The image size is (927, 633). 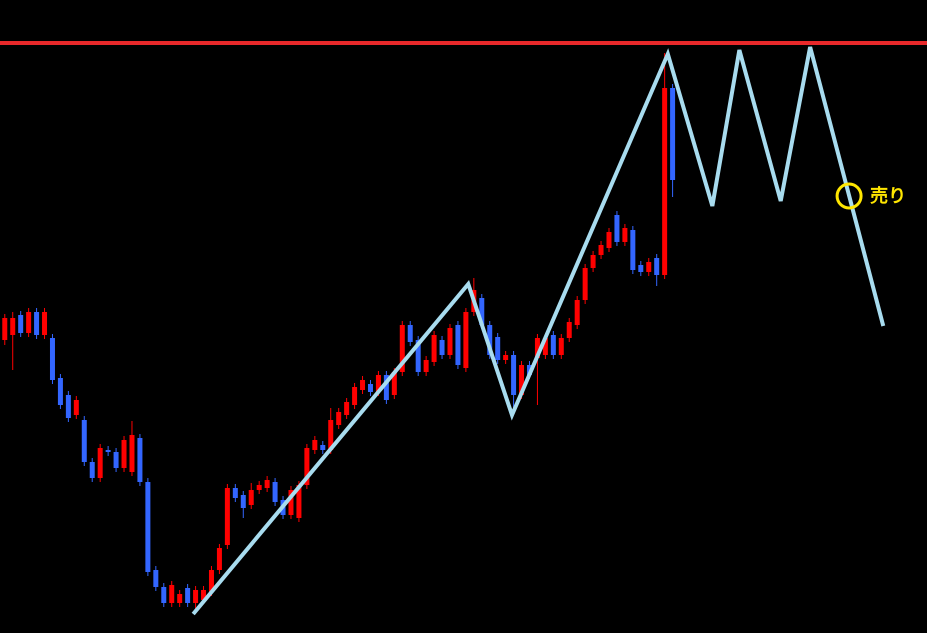 What do you see at coordinates (888, 196) in the screenshot?
I see `sell-label: 売り` at bounding box center [888, 196].